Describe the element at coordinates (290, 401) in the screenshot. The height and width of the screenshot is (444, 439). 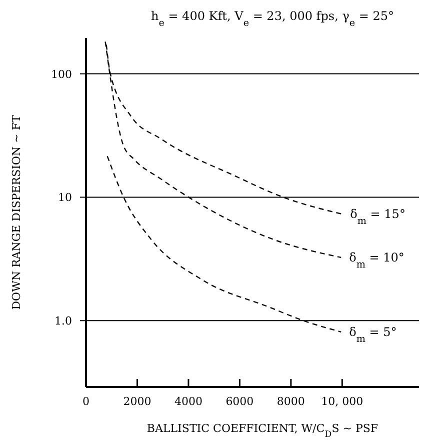
I see `x-tick-label: 8000` at that location.